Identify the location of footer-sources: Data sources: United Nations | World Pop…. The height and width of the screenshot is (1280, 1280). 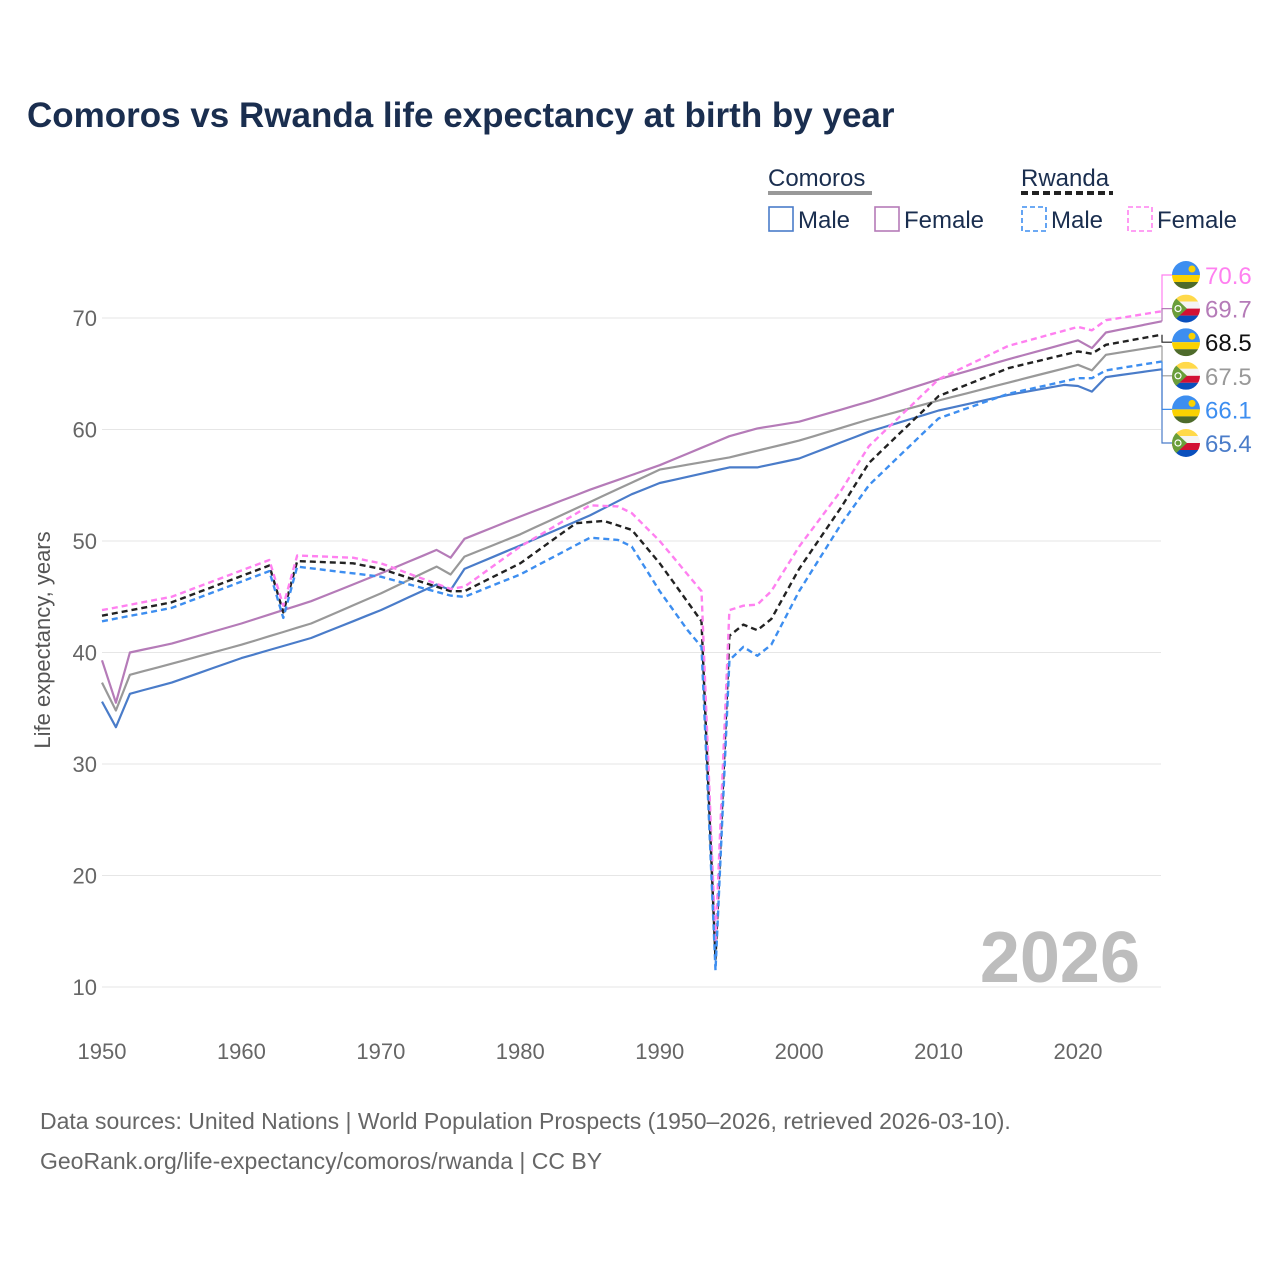
(525, 1121).